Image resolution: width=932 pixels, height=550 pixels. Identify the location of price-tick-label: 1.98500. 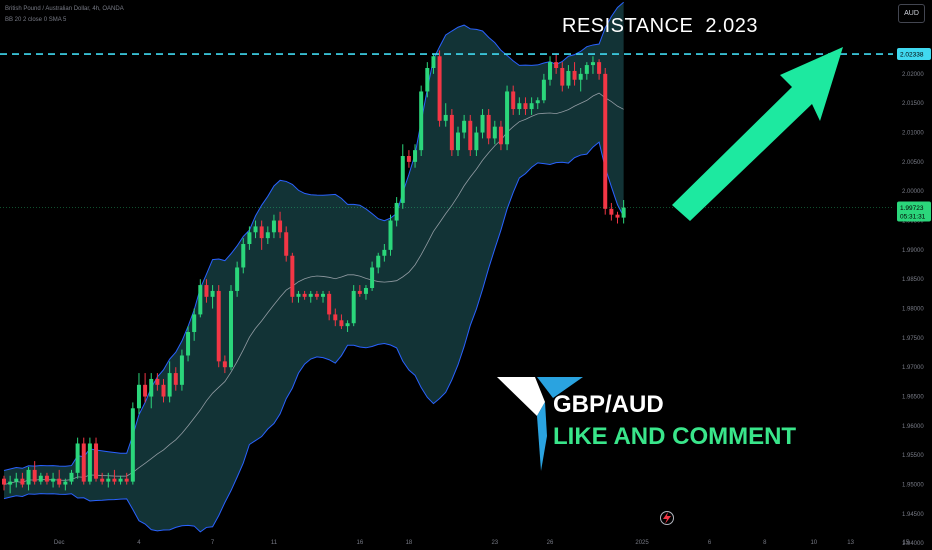
(913, 280).